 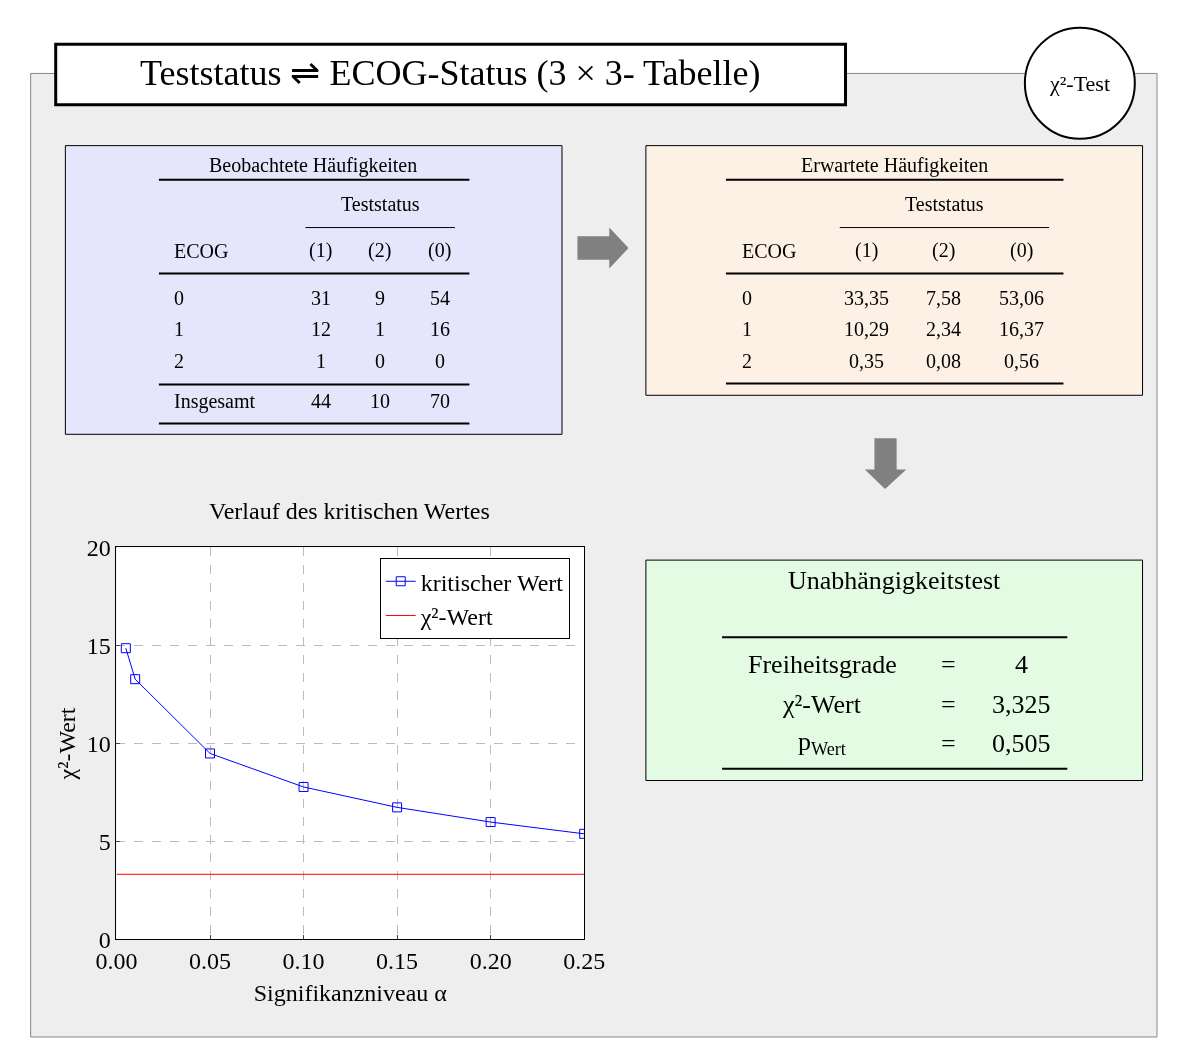 I want to click on text: 0,08, so click(x=943, y=361).